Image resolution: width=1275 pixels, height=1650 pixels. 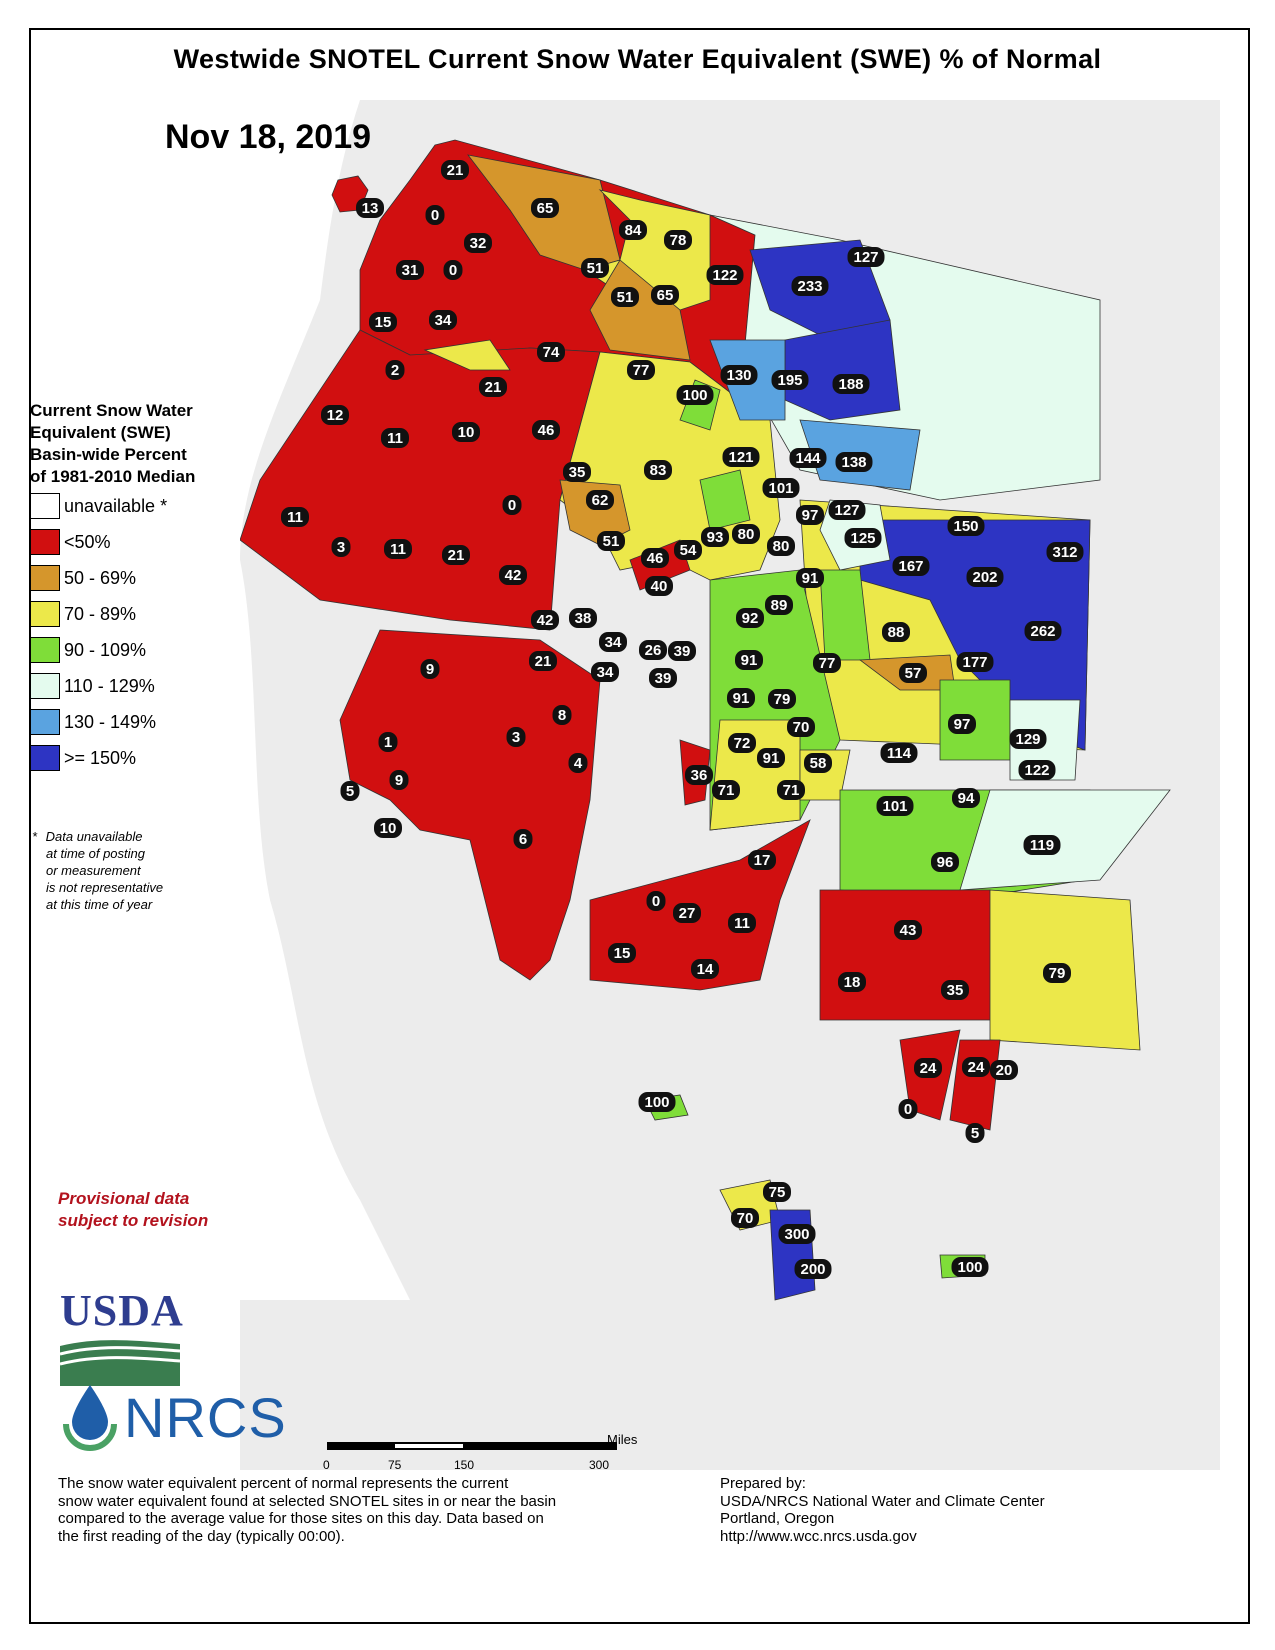 I want to click on basin-value-text: 144, so click(x=808, y=458).